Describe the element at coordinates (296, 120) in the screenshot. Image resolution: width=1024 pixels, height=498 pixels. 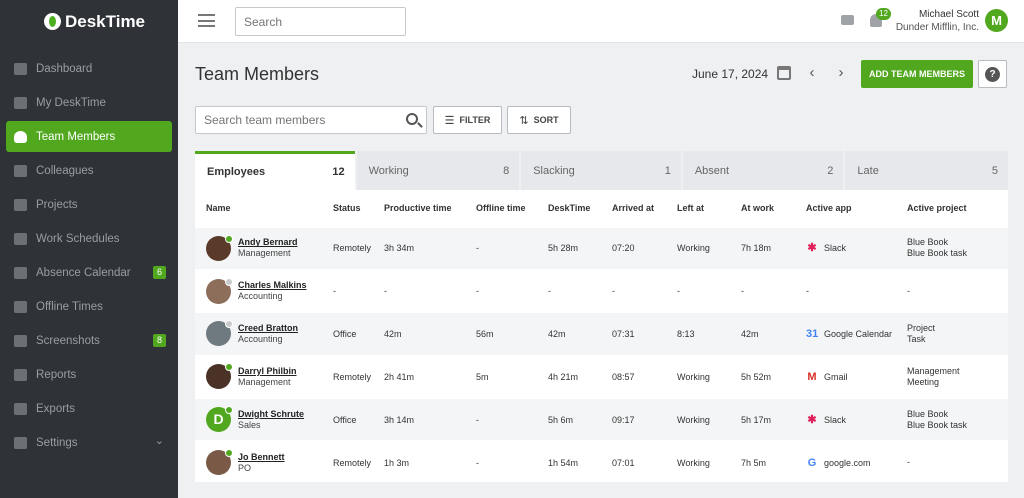
I see `team-search-input` at that location.